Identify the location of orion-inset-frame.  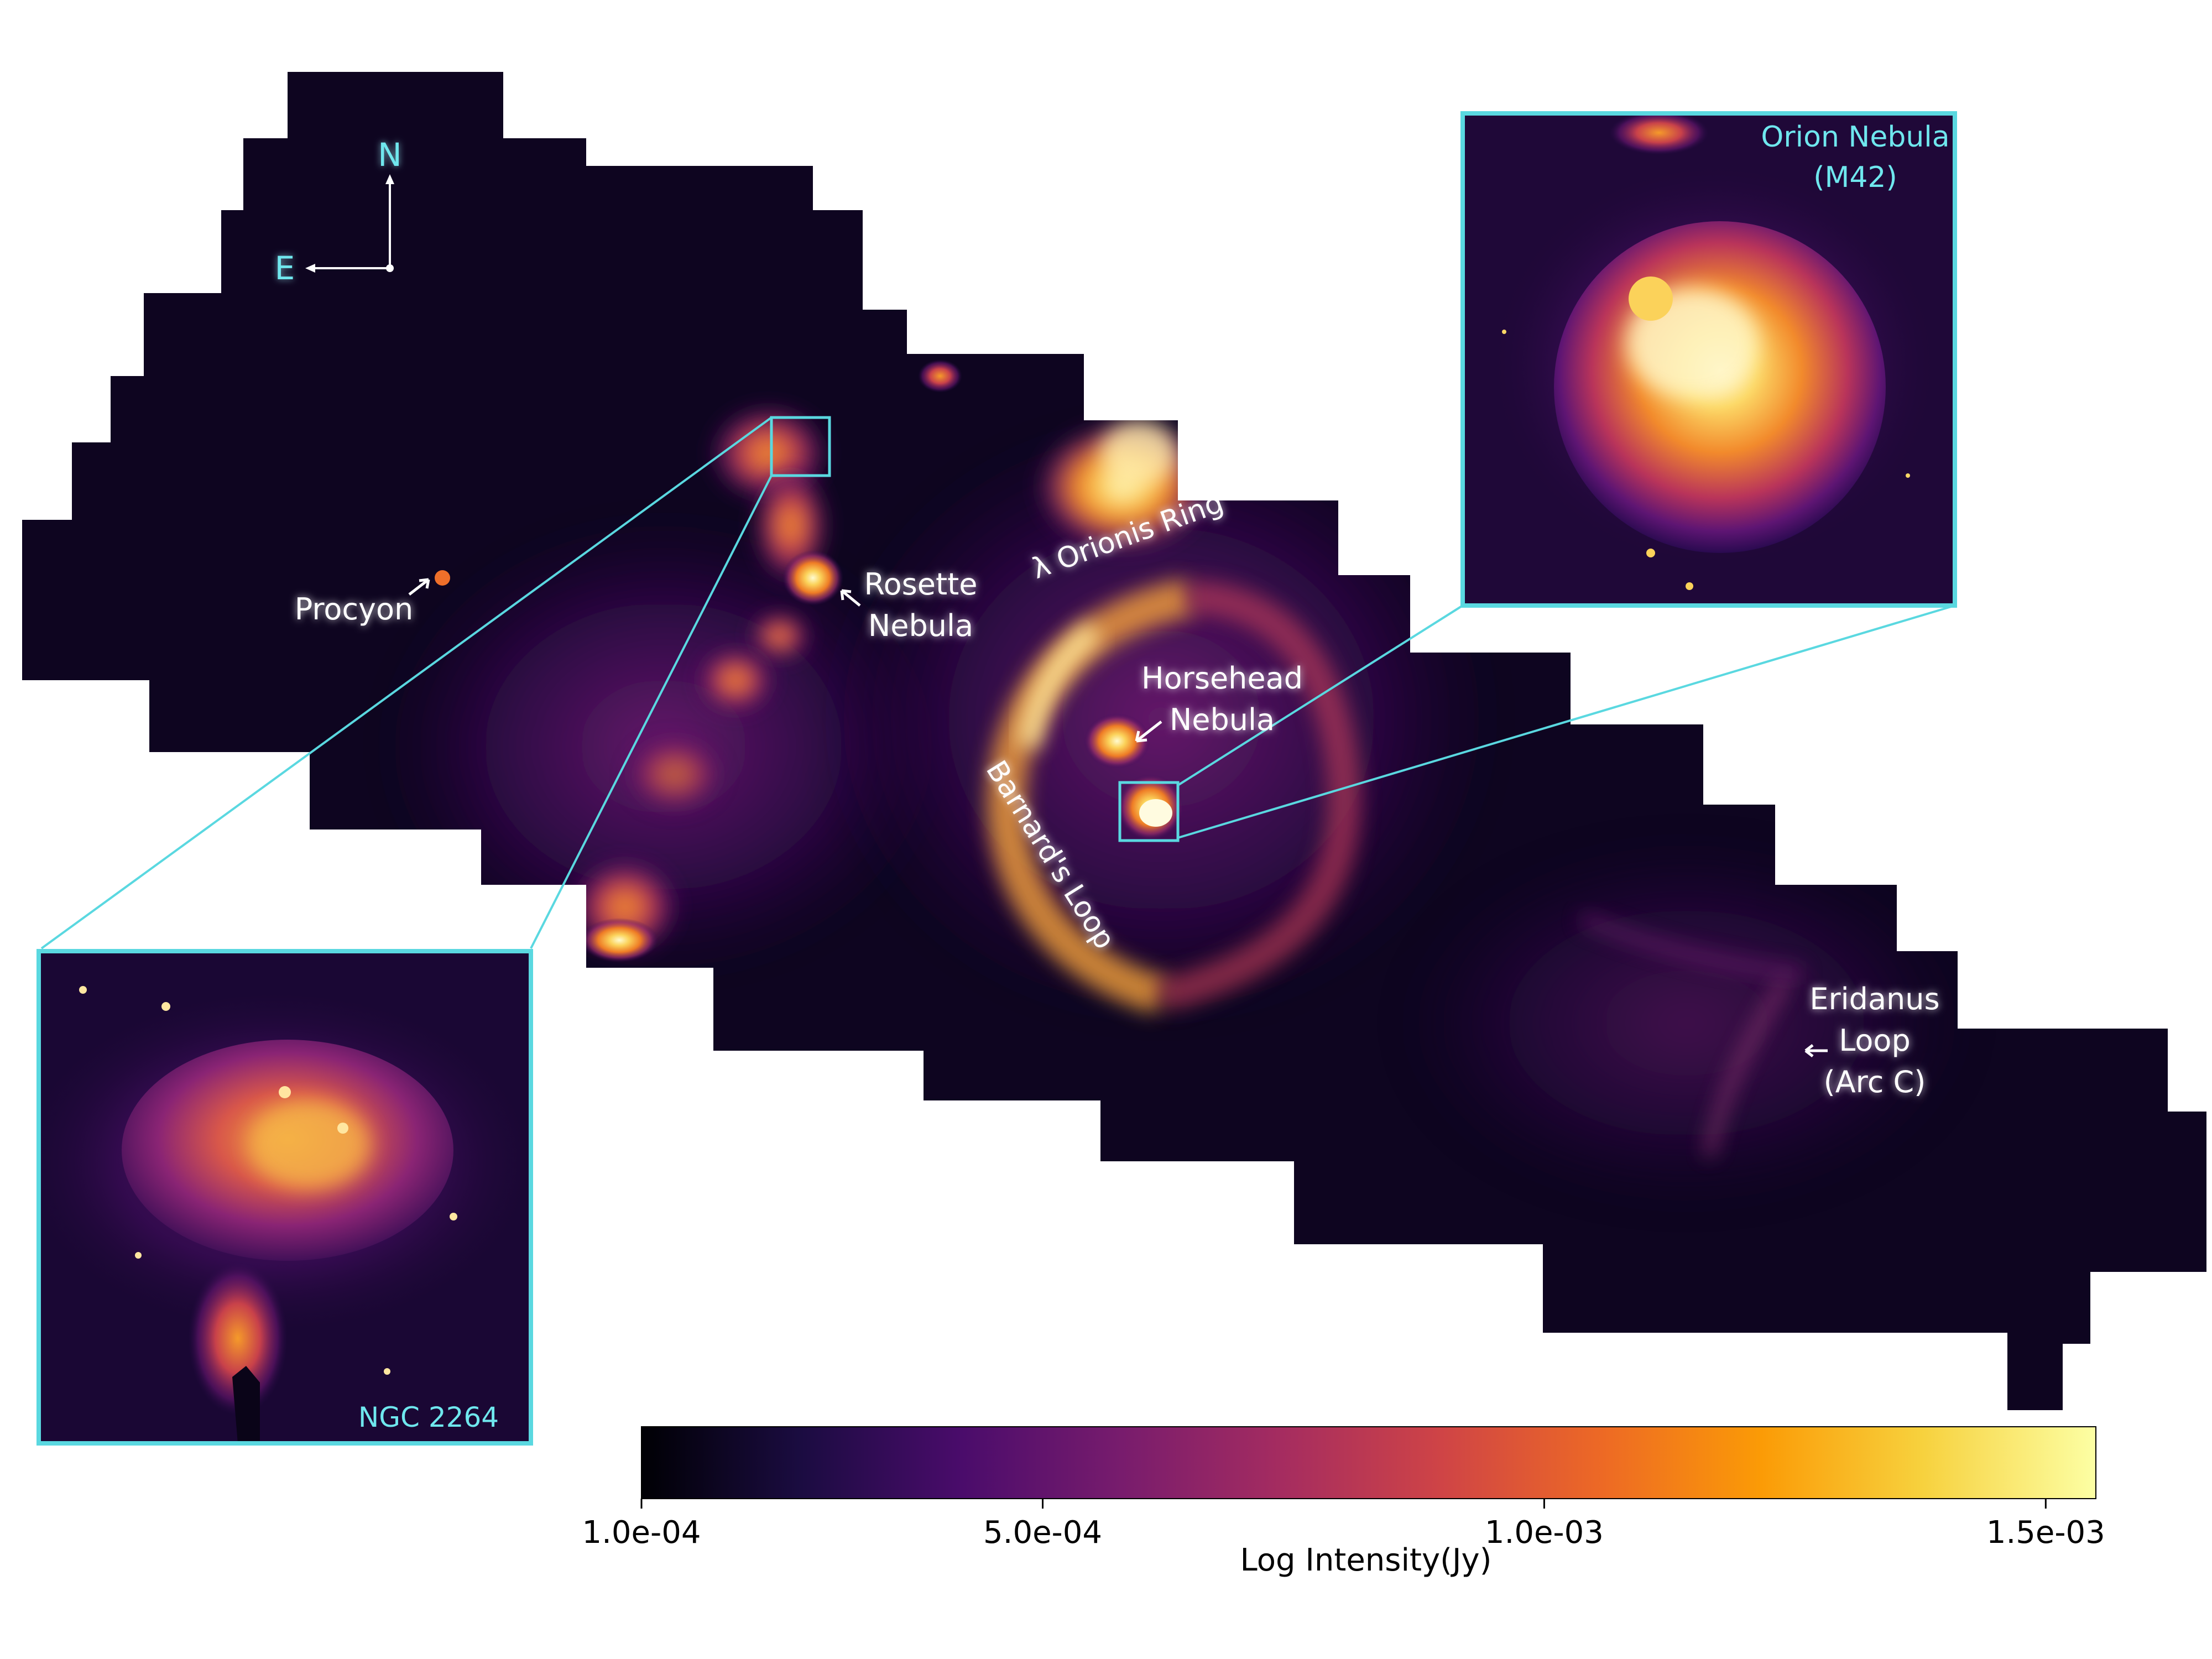
(1709, 360).